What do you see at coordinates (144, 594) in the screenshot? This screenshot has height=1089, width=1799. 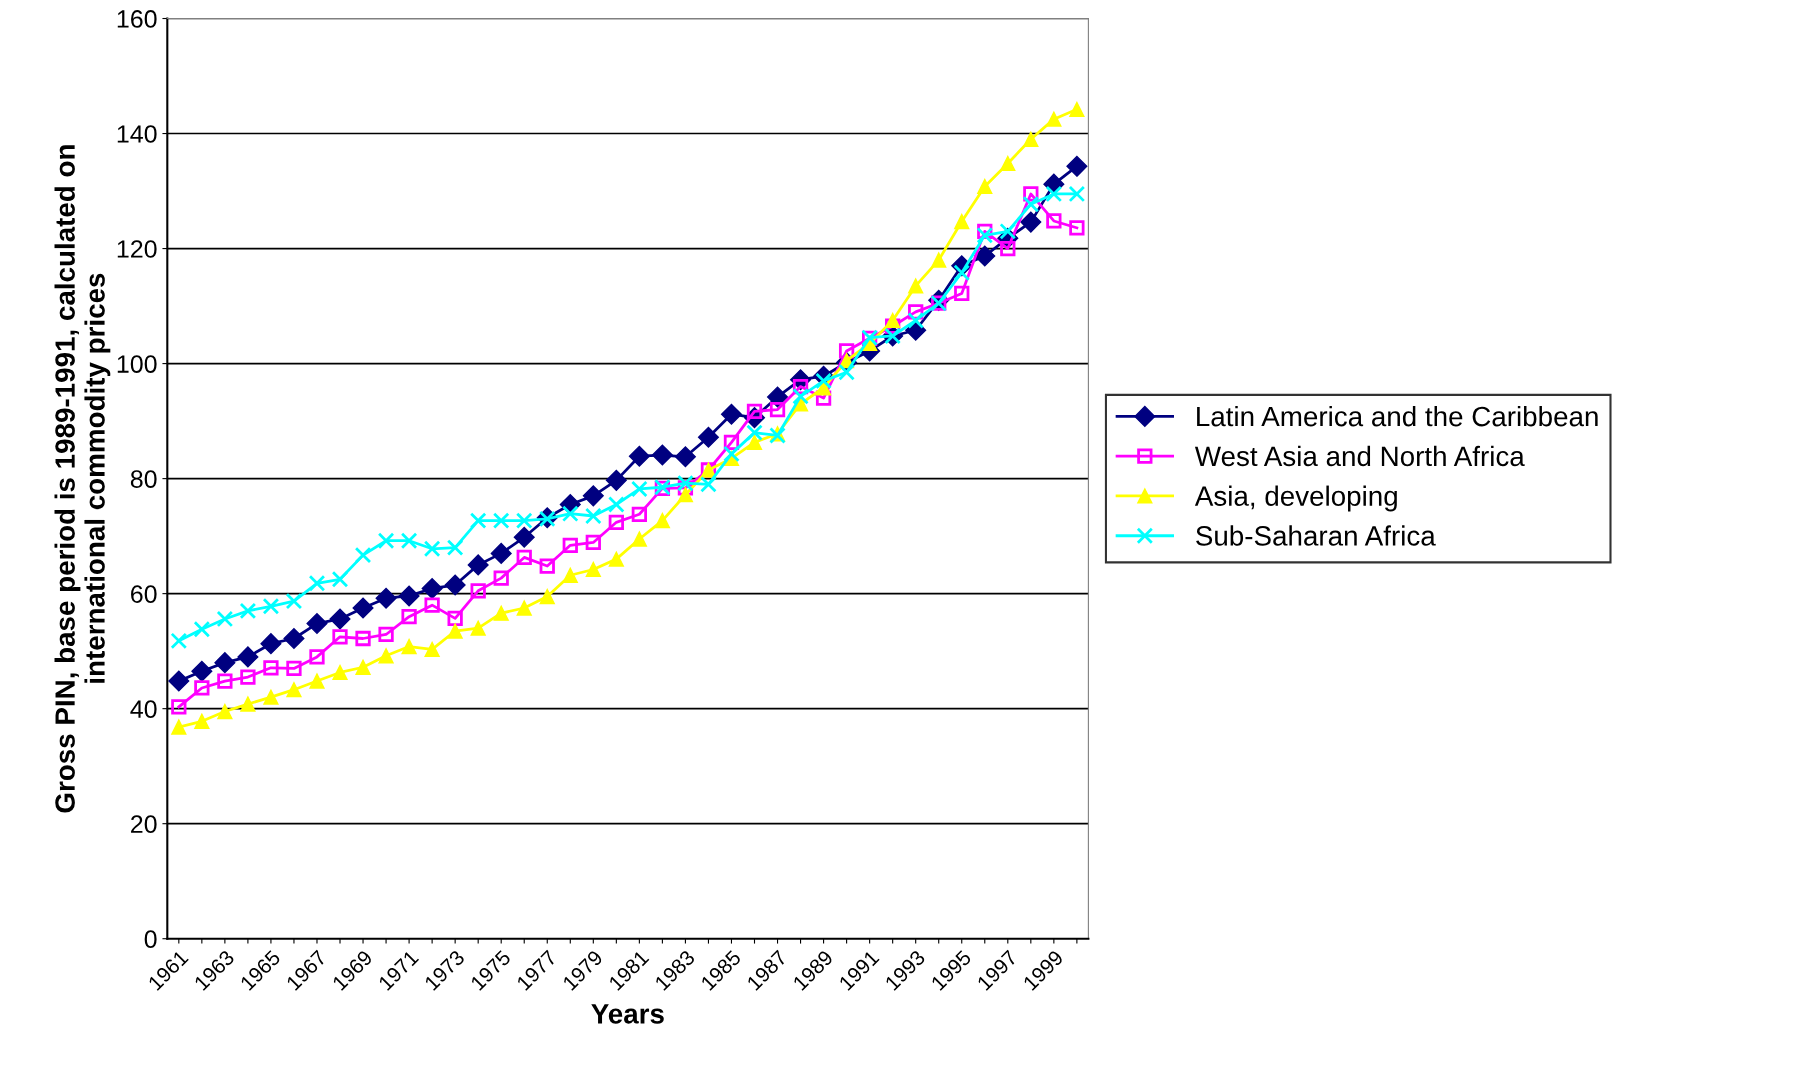 I see `y-tick-label: 60` at bounding box center [144, 594].